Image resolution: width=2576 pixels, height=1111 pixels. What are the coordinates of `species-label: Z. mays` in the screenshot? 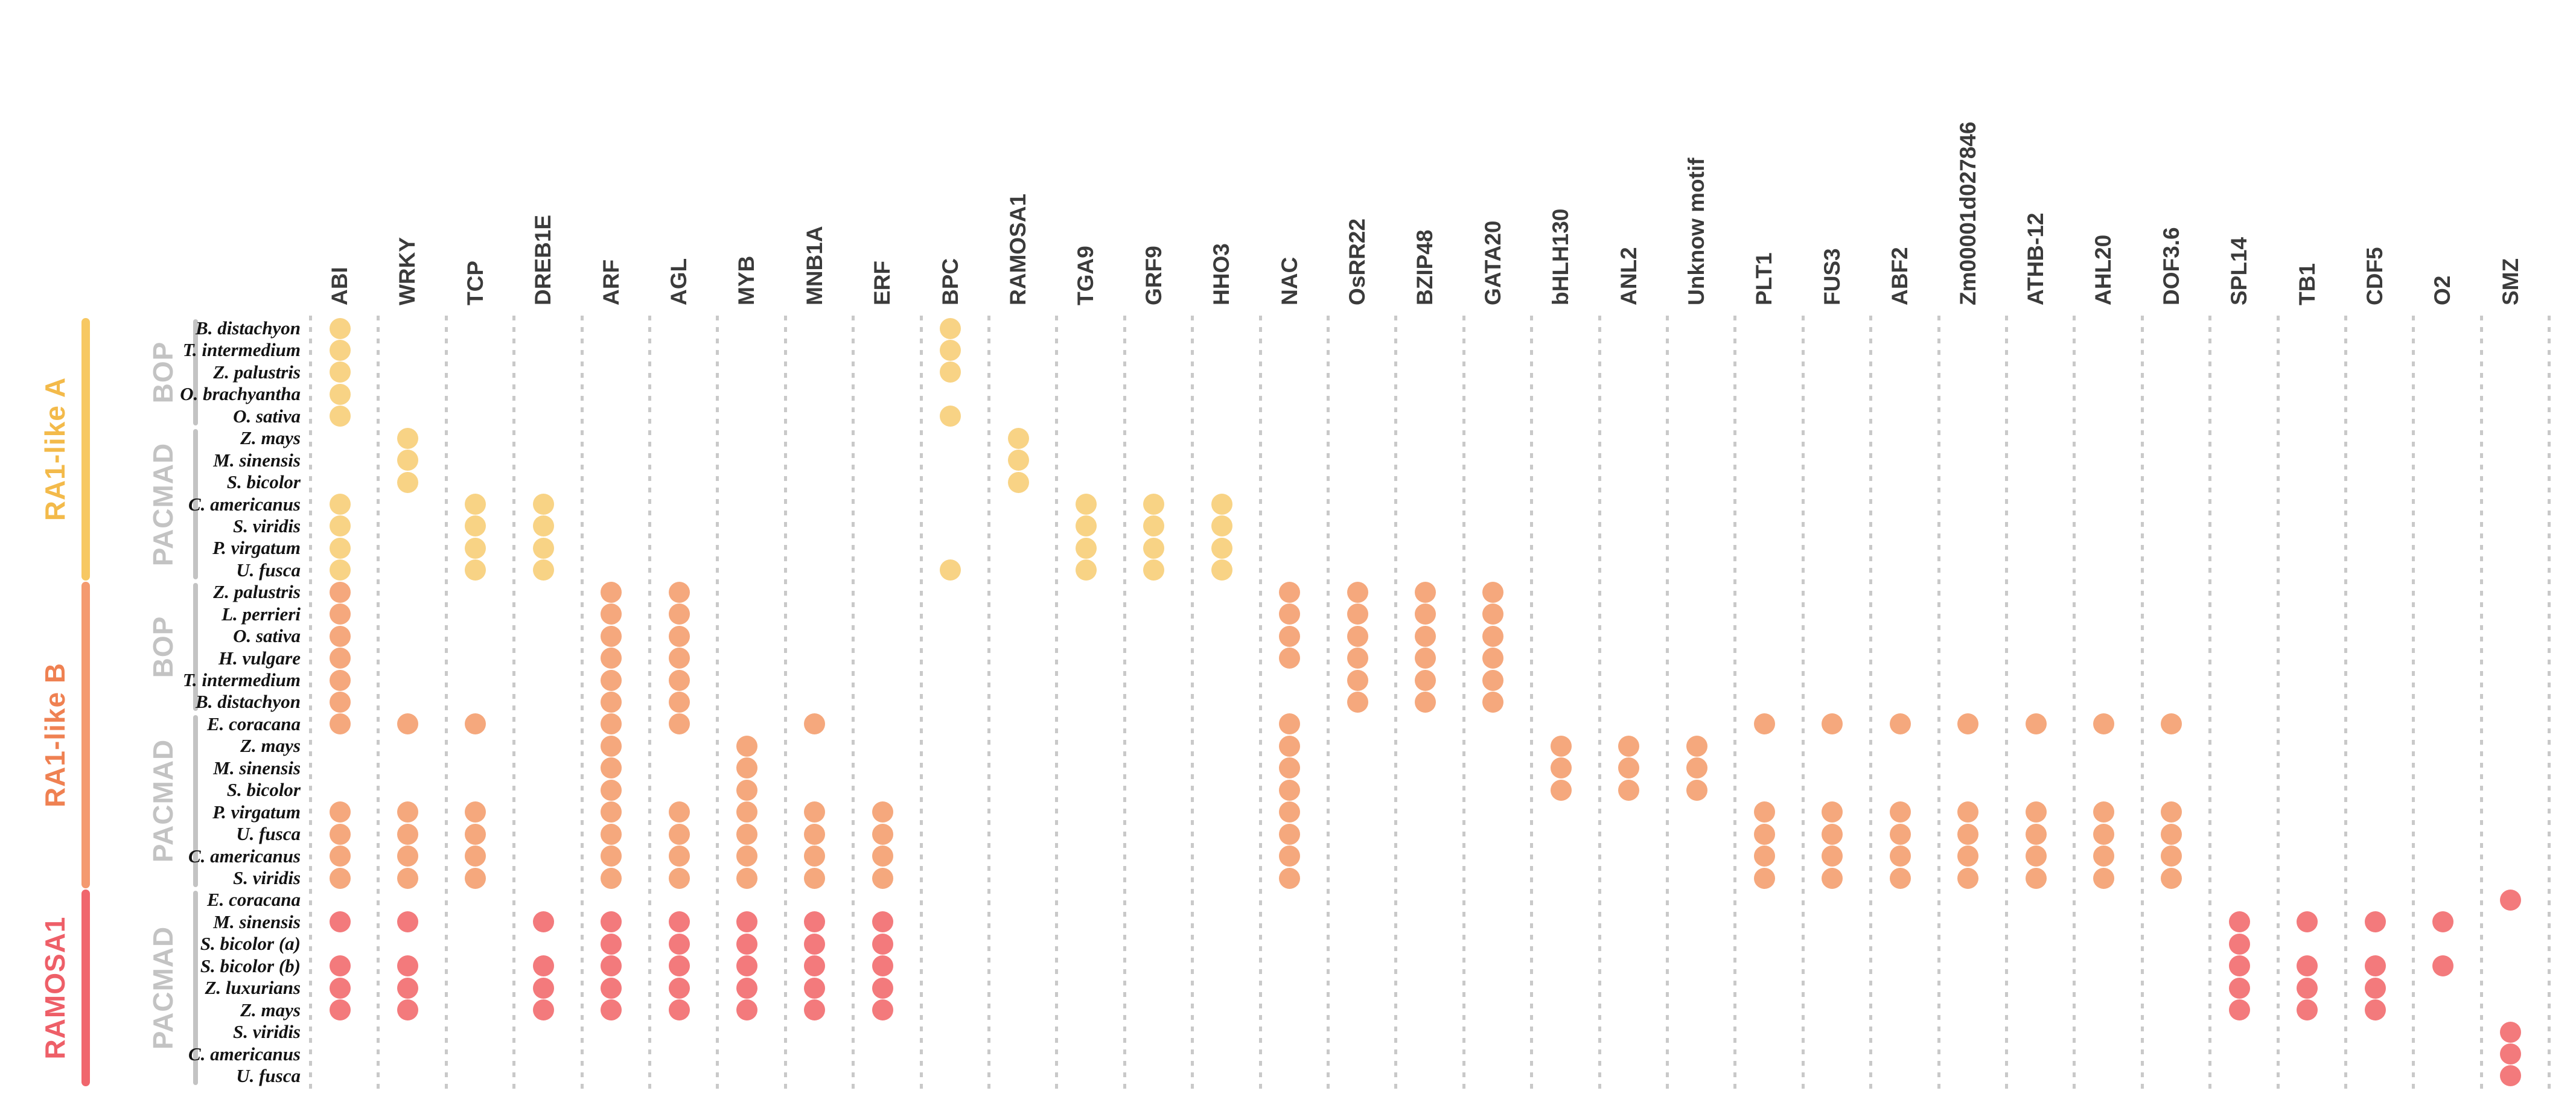 It's located at (270, 1009).